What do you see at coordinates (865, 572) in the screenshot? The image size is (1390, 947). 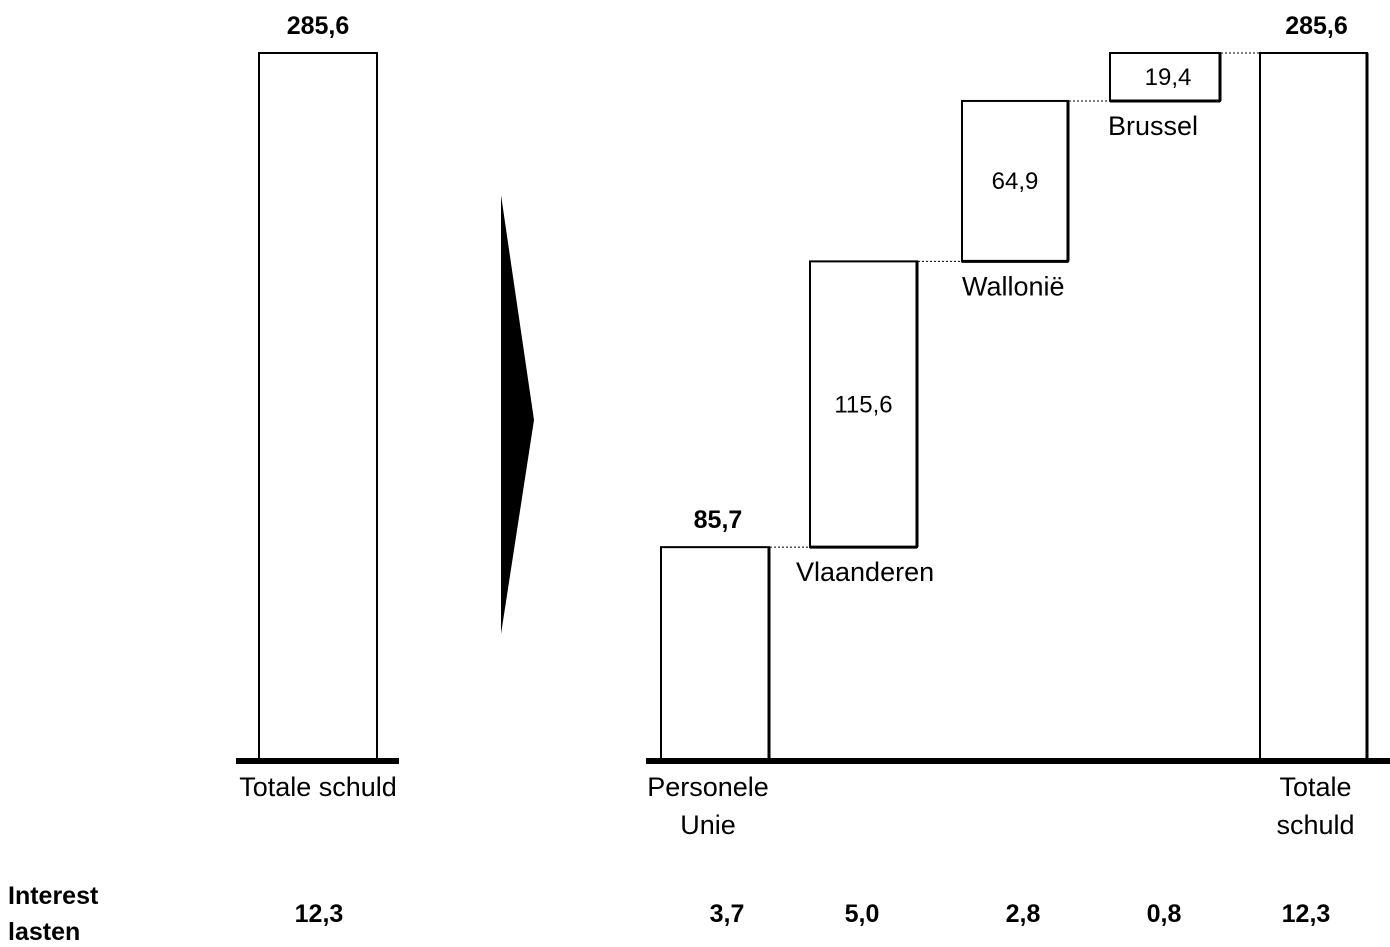 I see `bar-1-category-label-0: Vlaanderen` at bounding box center [865, 572].